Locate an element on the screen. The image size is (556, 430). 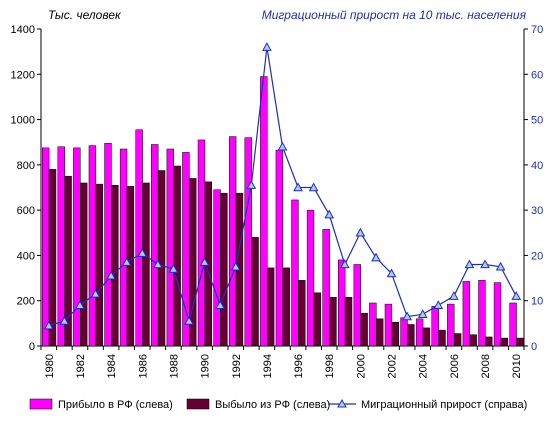
right-tick-label: 30 is located at coordinates (537, 211).